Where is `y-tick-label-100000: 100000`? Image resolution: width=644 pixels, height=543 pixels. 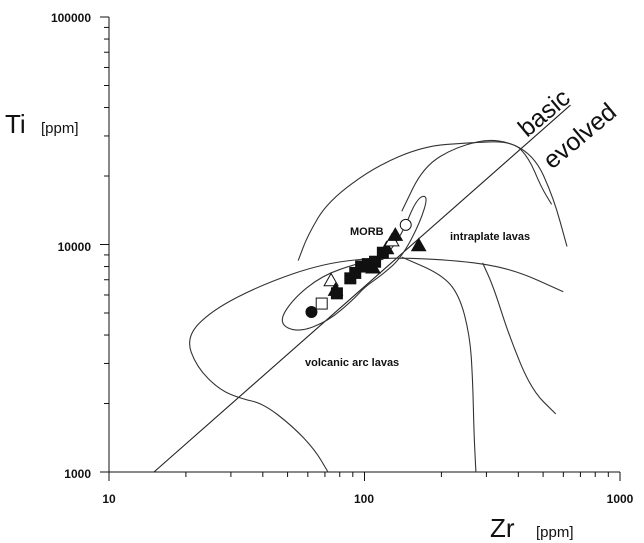 y-tick-label-100000: 100000 is located at coordinates (71, 18).